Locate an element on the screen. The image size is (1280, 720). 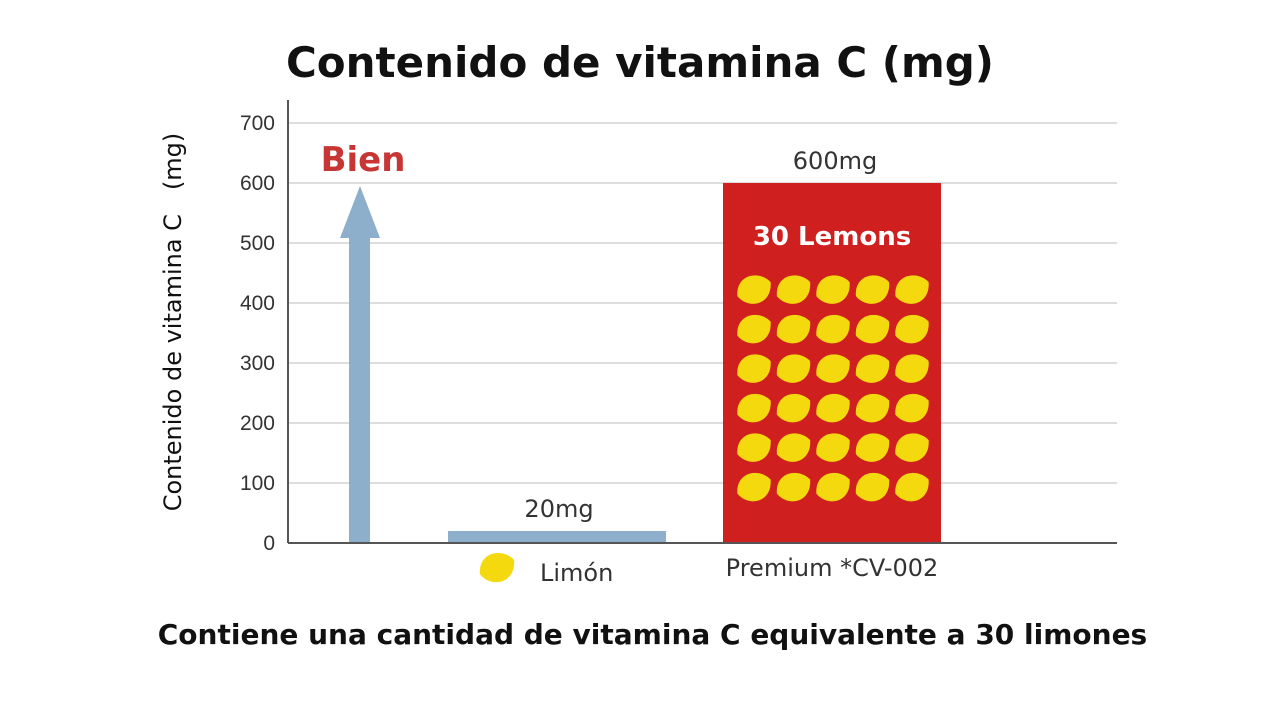
up-arrow-shaft is located at coordinates (359, 389).